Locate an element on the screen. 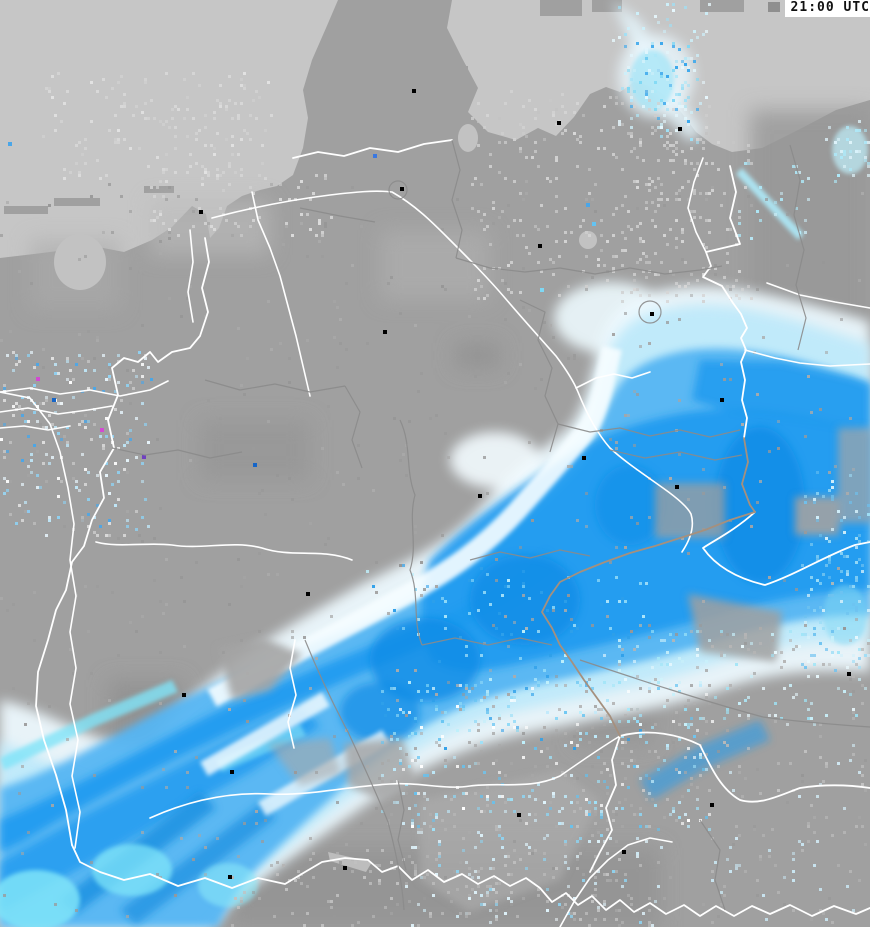 The width and height of the screenshot is (870, 927). timestamp-badge: 21:00 UTC is located at coordinates (827, 8).